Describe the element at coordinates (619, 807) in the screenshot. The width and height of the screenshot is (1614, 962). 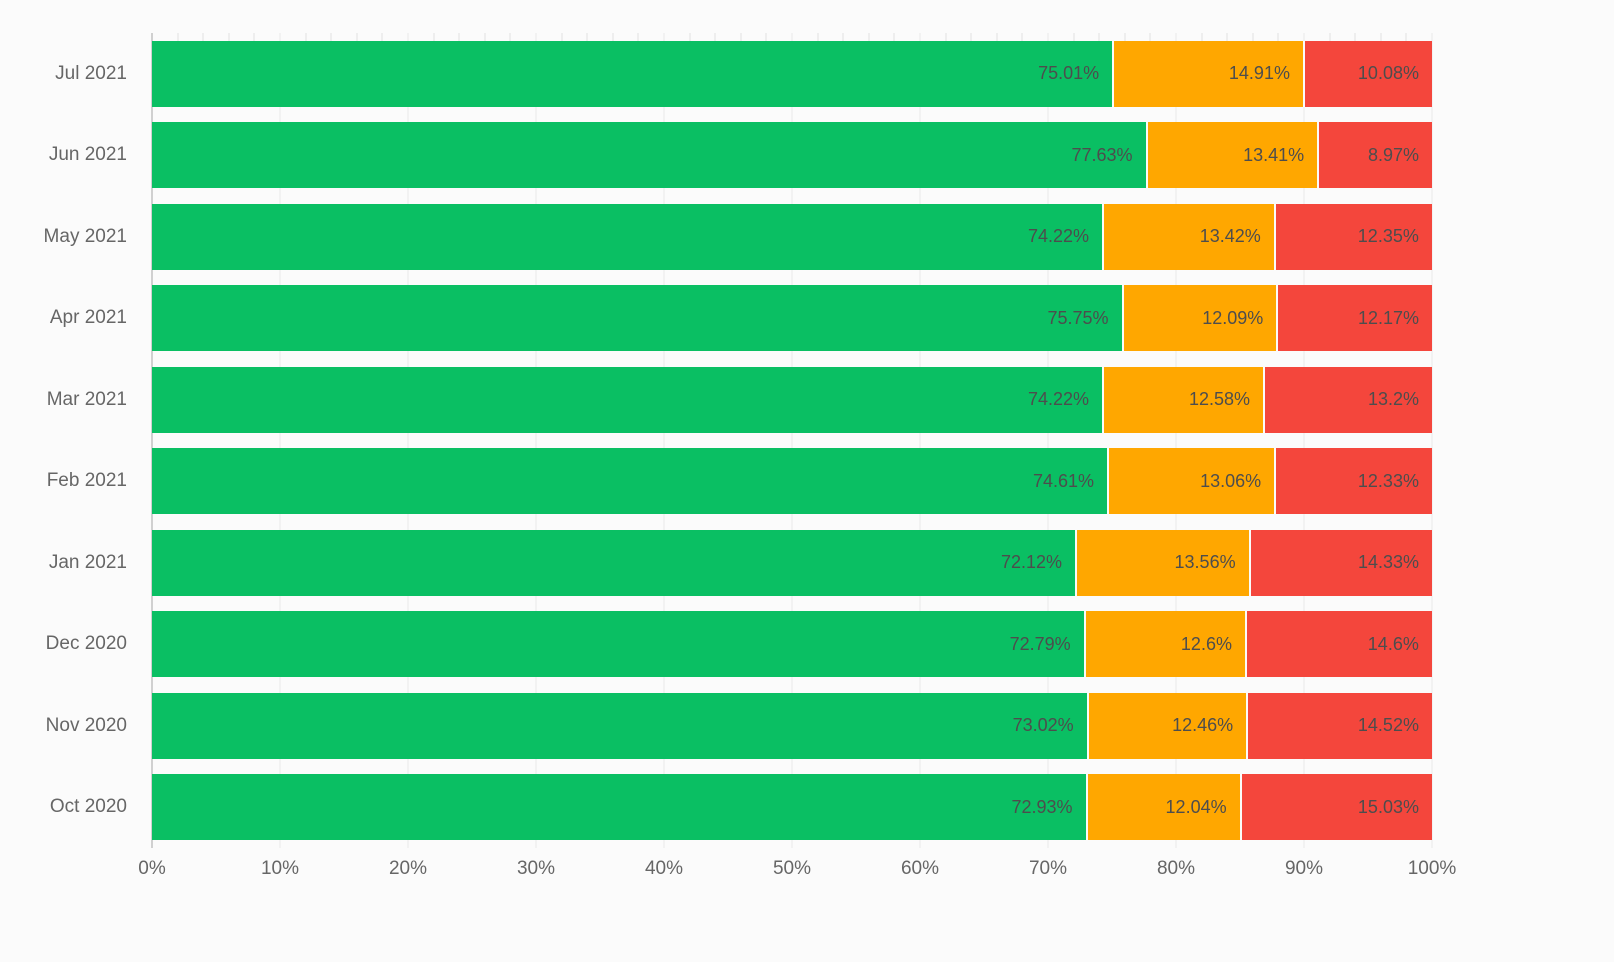
I see `bar-segment-green: 72.93%` at that location.